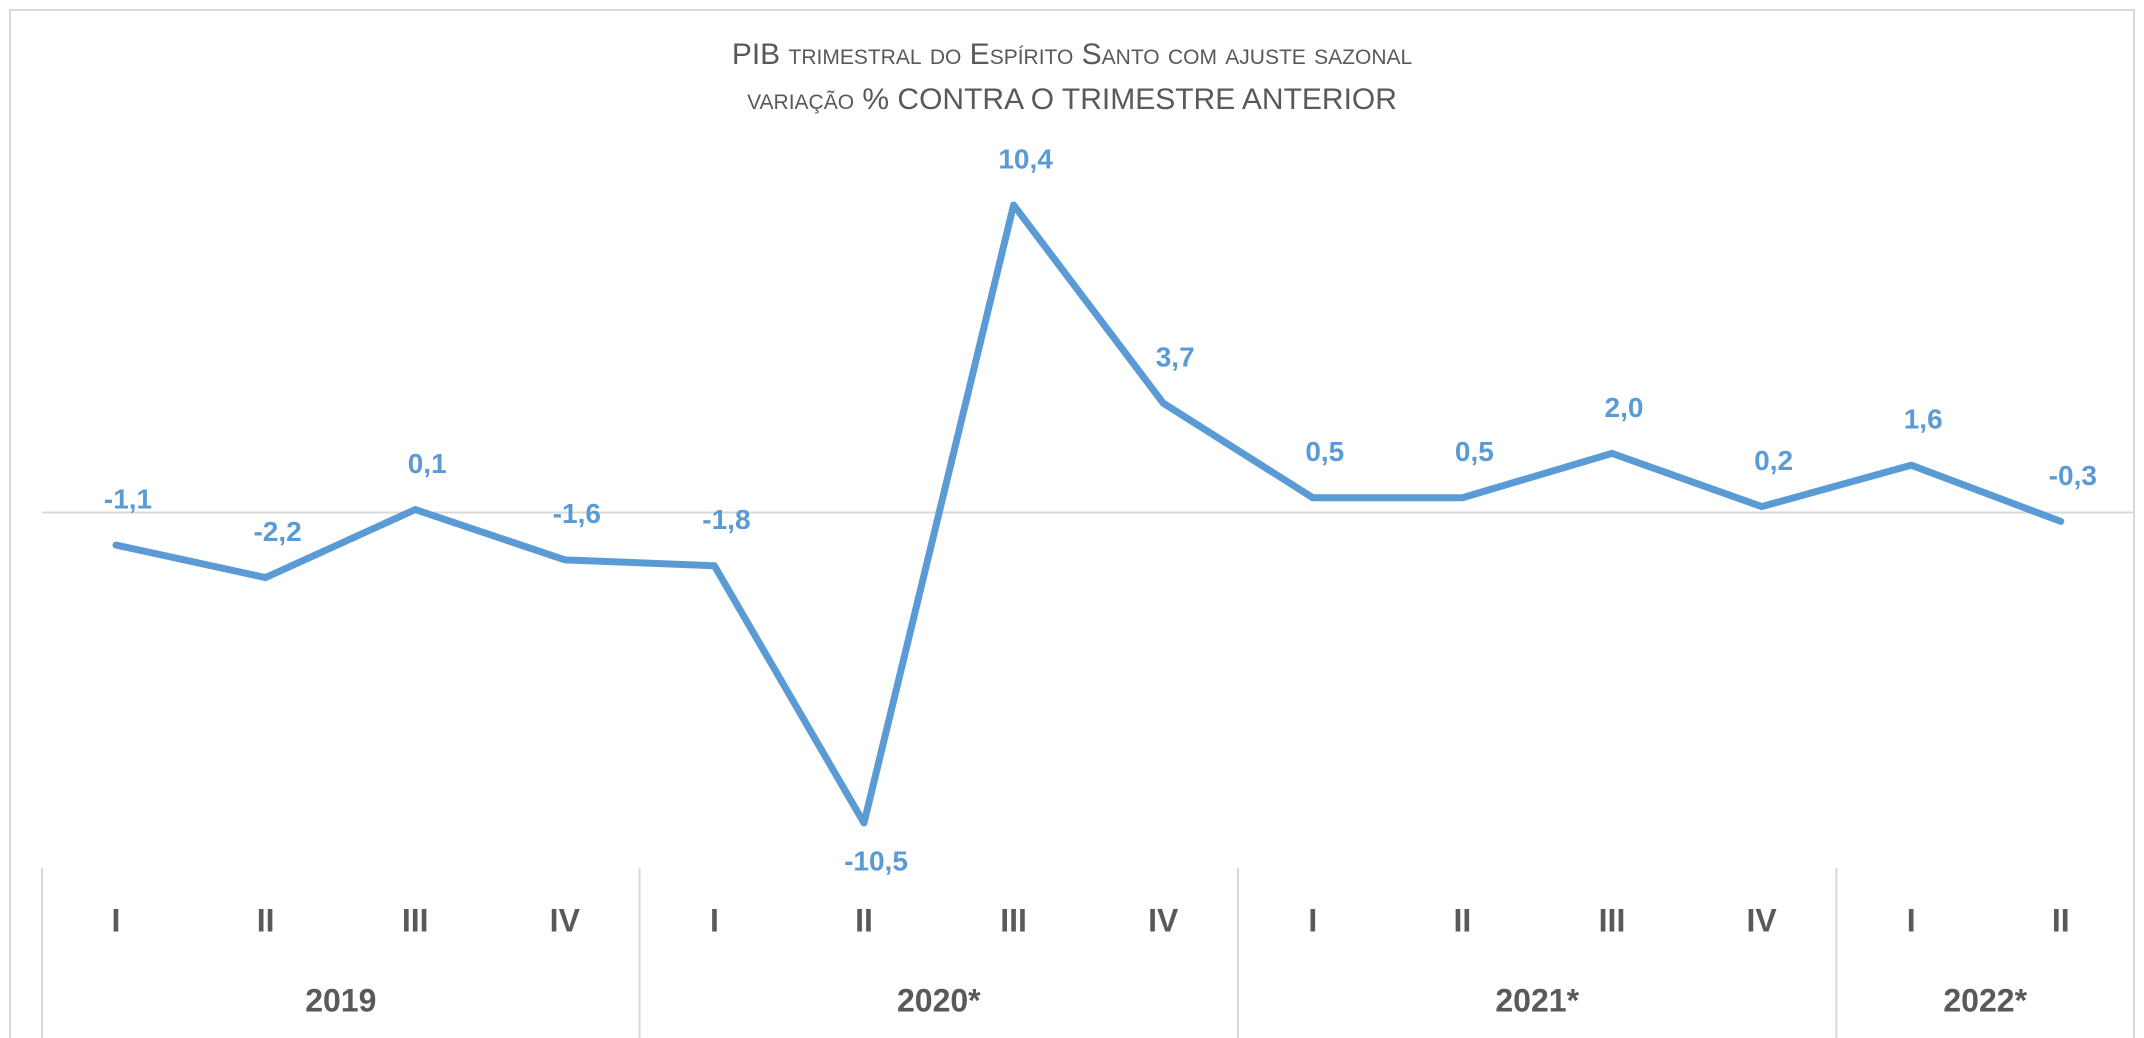 Image resolution: width=2144 pixels, height=1038 pixels. What do you see at coordinates (1072, 99) in the screenshot?
I see `chart-subtitle: variação % CONTRA O TRIMESTRE ANTERIOR` at bounding box center [1072, 99].